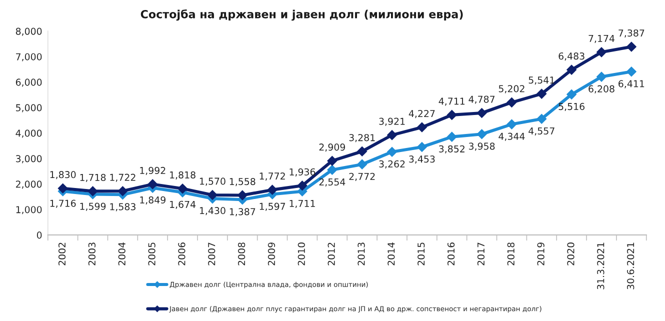  Describe the element at coordinates (183, 204) in the screenshot. I see `data-label: 1,674` at that location.